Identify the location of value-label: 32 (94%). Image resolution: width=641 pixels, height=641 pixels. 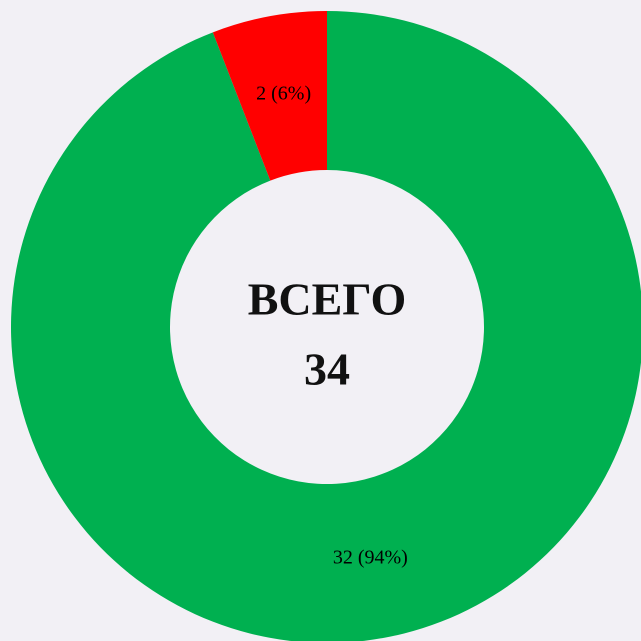
(370, 558).